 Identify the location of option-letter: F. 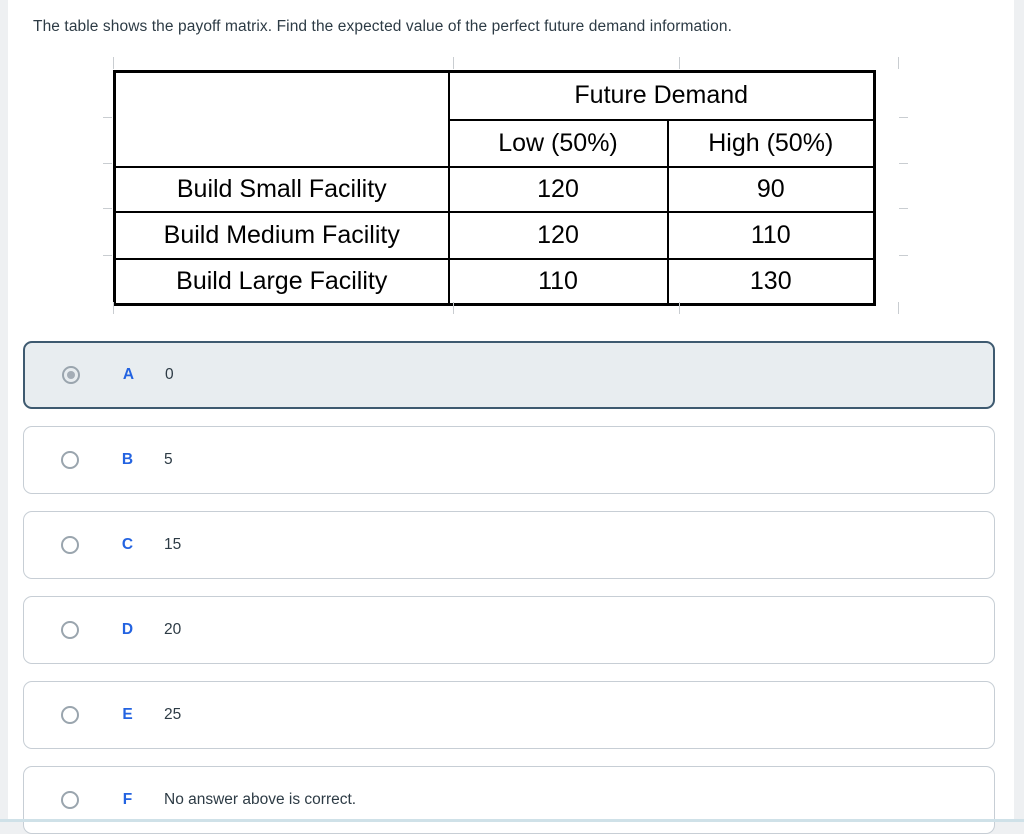
(127, 799).